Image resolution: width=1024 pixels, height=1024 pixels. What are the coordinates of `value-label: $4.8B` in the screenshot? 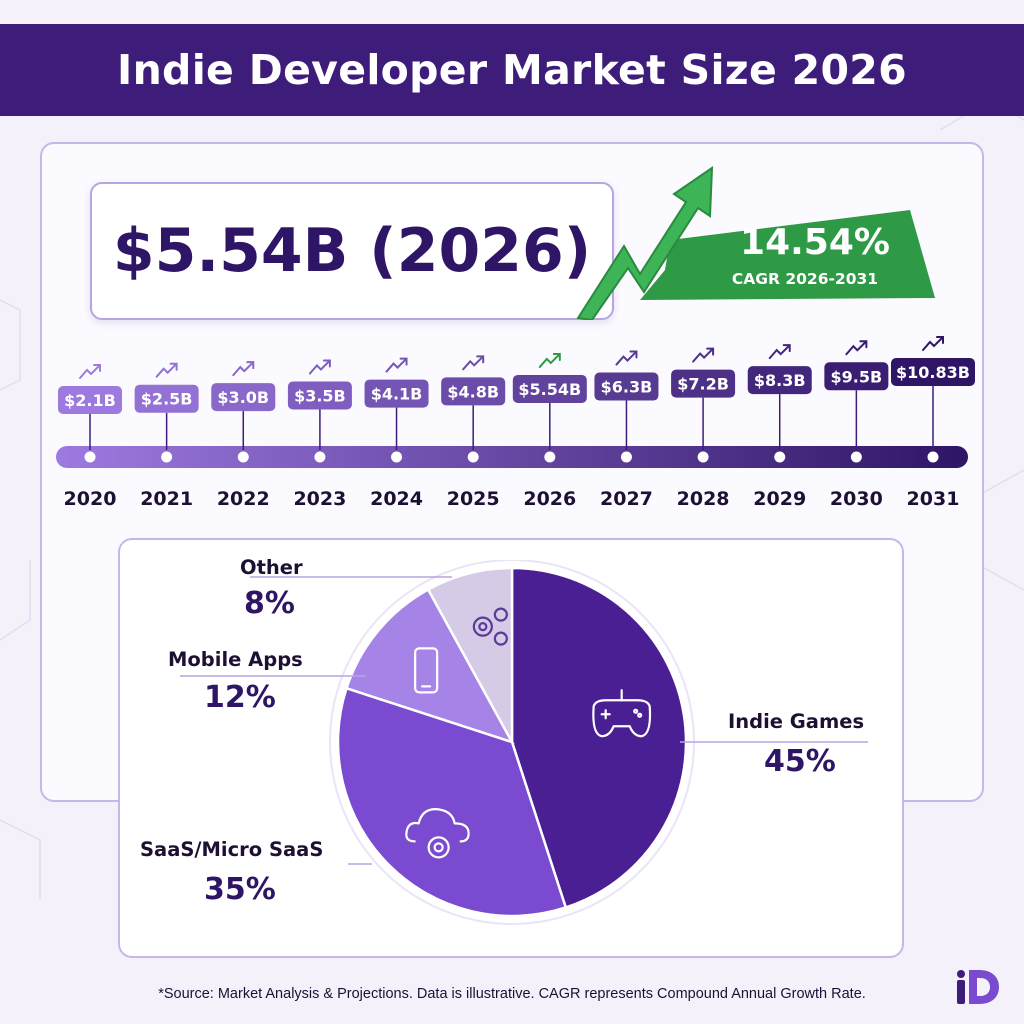 It's located at (473, 391).